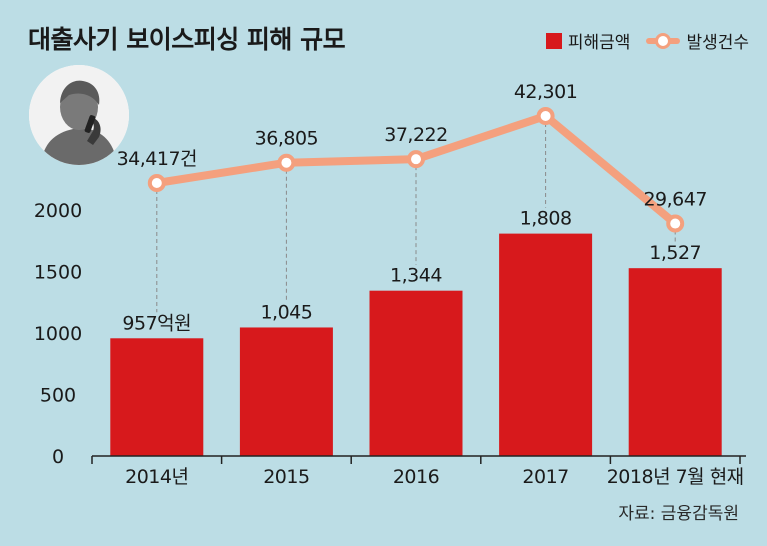  I want to click on x-category-label: 2017, so click(545, 477).